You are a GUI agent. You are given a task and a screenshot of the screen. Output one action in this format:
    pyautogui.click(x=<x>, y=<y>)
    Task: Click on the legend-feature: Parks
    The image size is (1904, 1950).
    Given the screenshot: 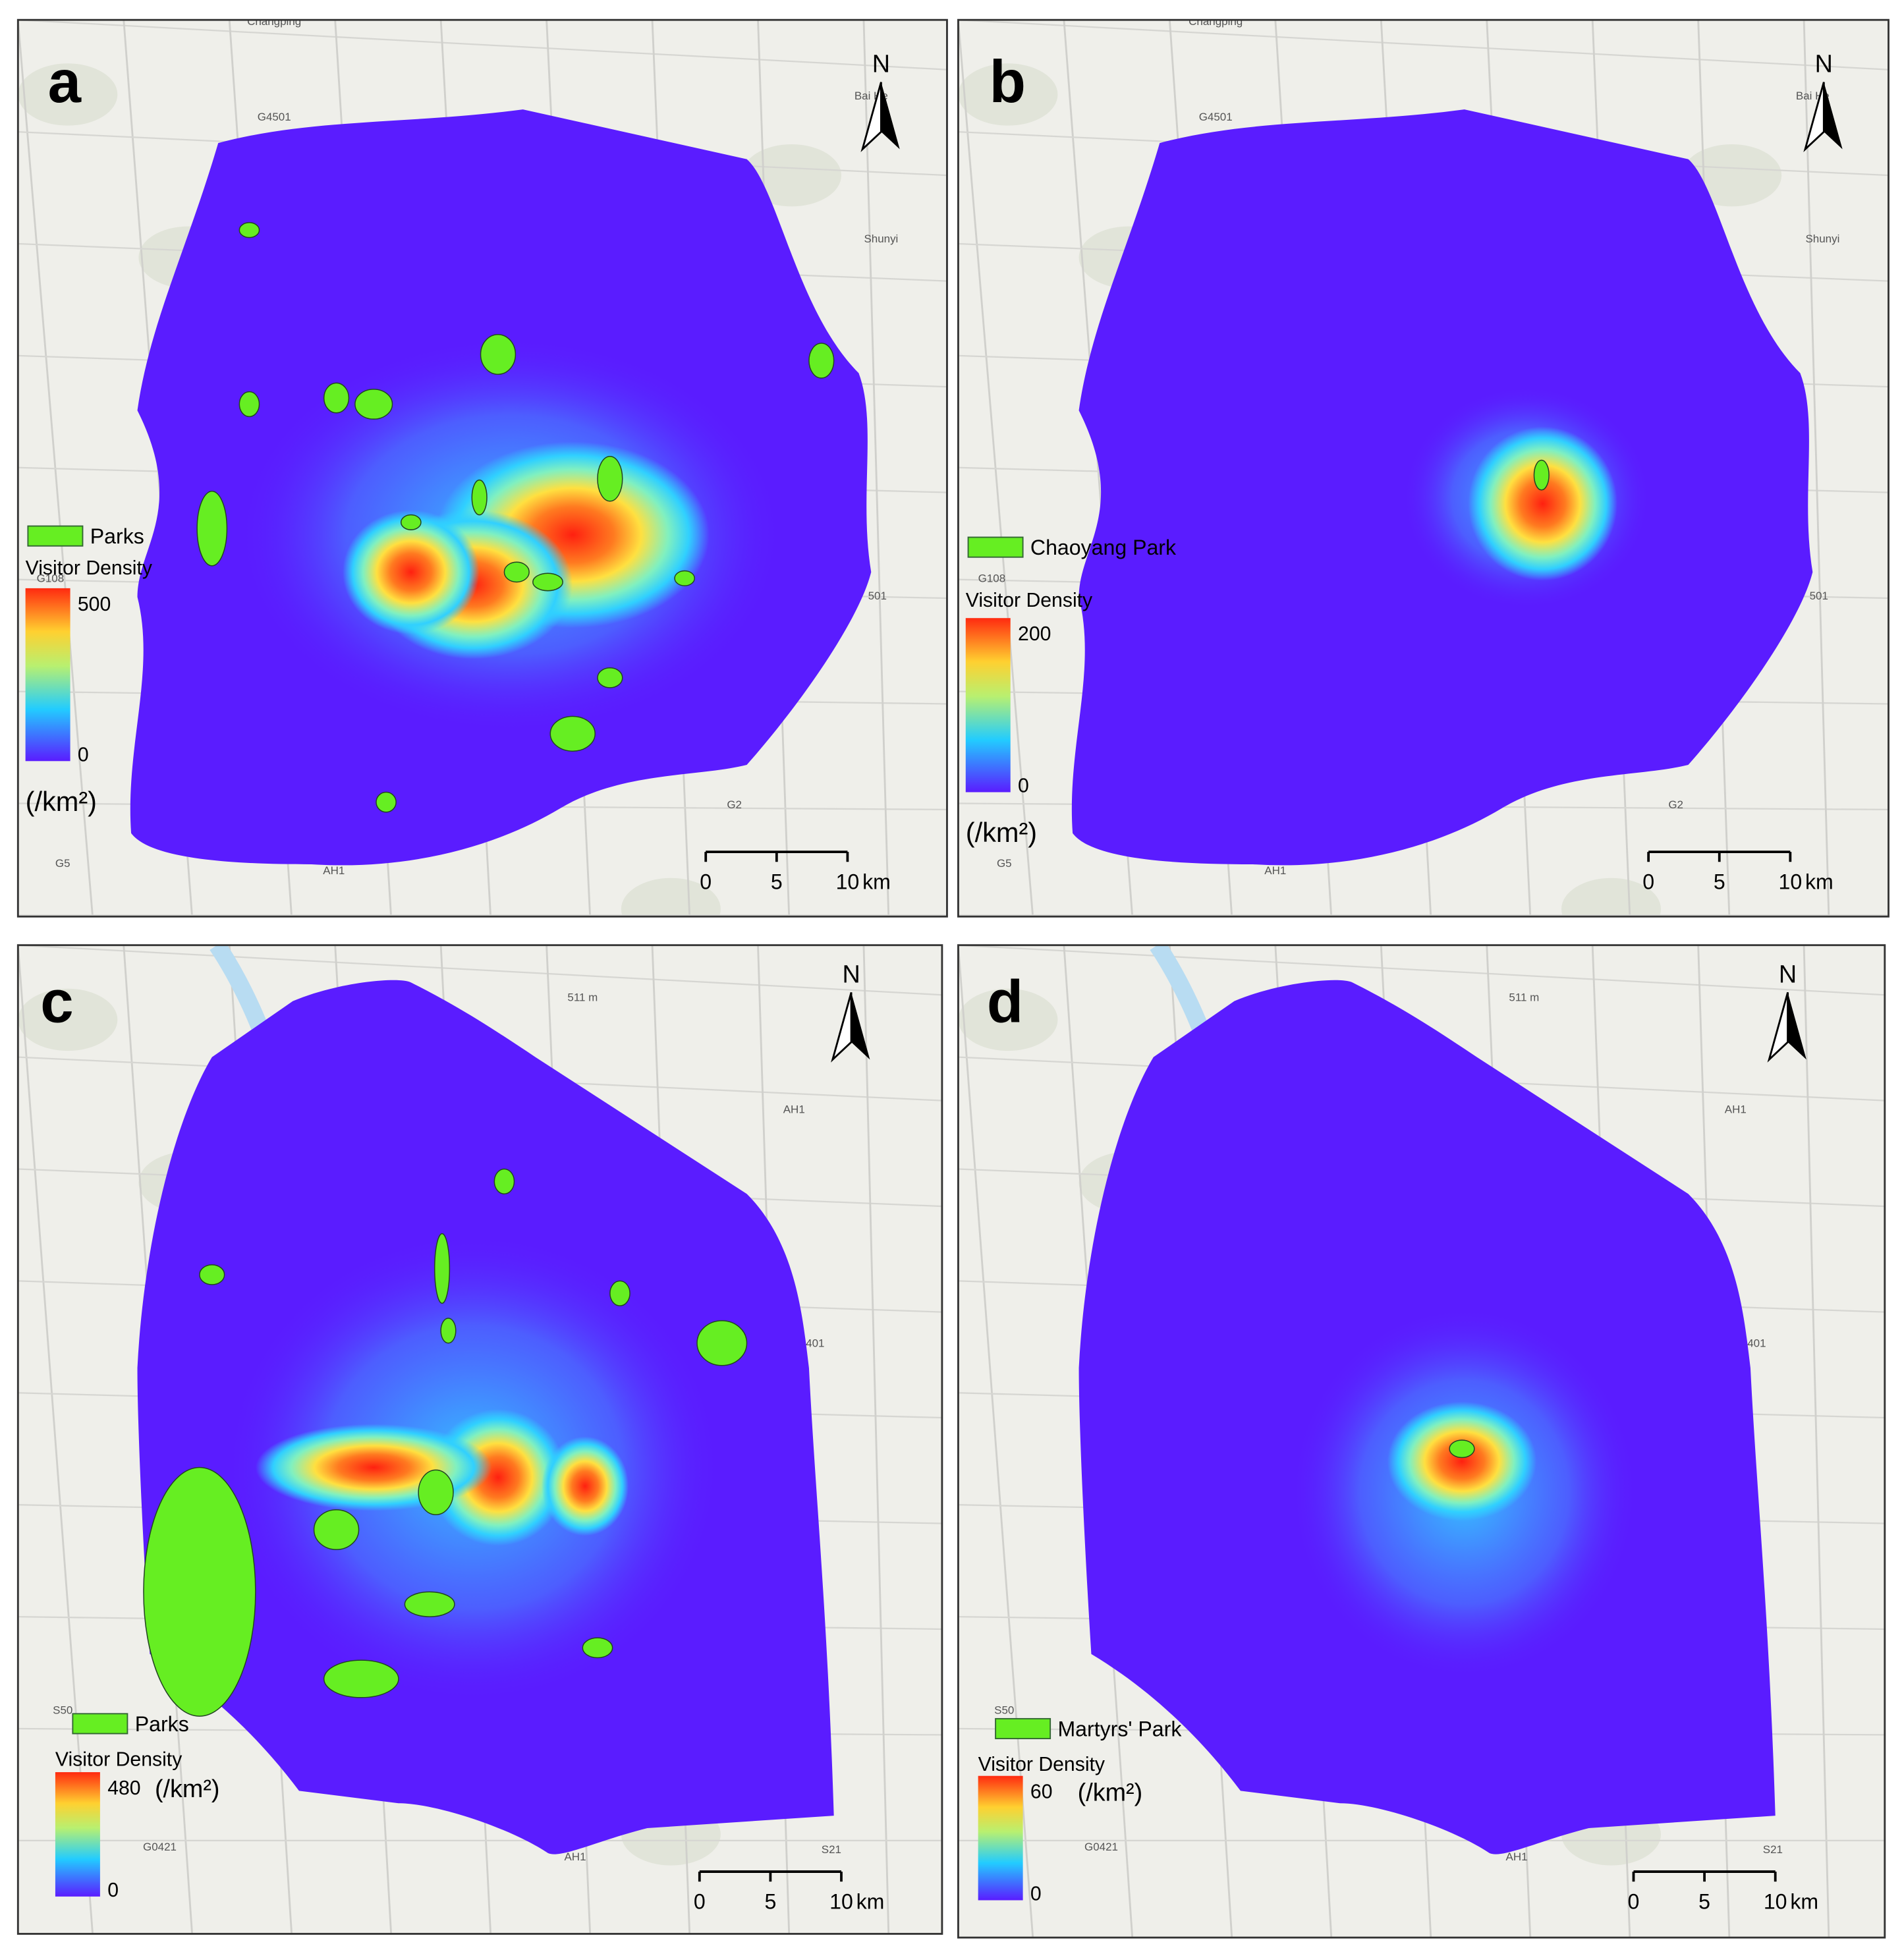 What is the action you would take?
    pyautogui.click(x=162, y=1724)
    